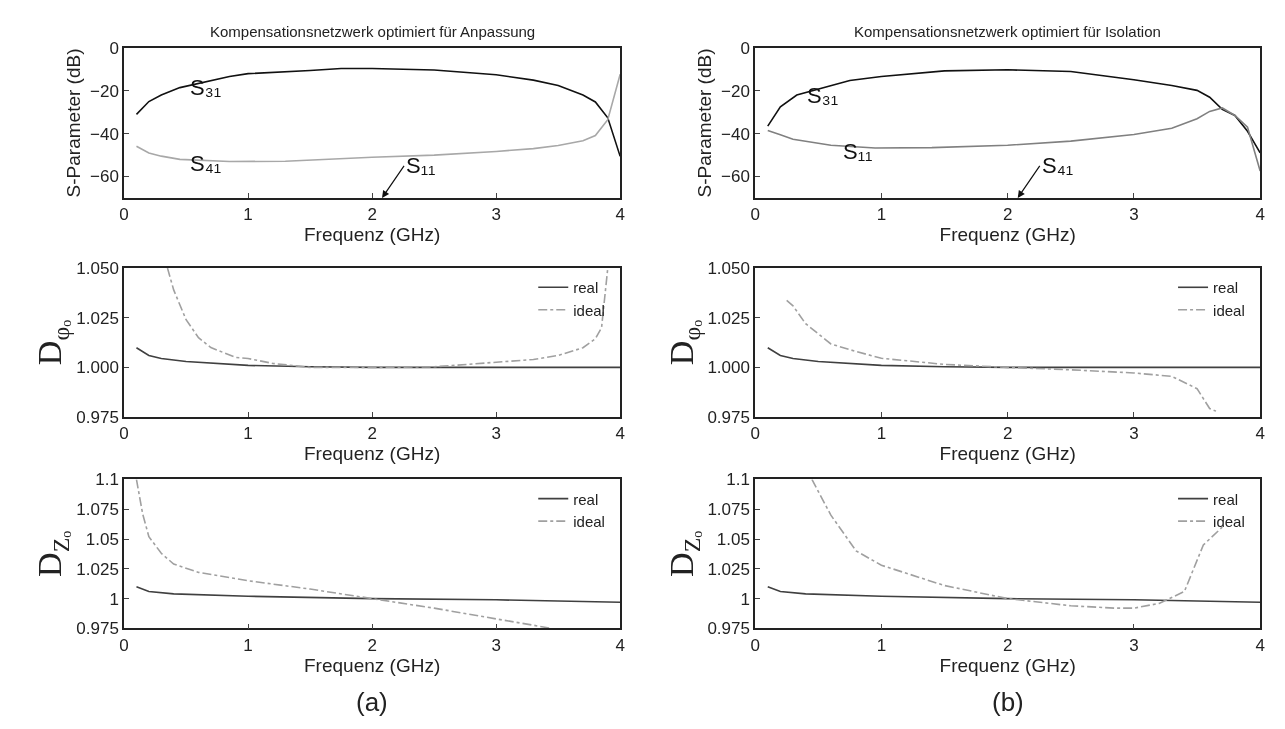  Describe the element at coordinates (373, 31) in the screenshot. I see `chart-title: Kompensationsnetzwerk optimiert für Anpassung` at that location.